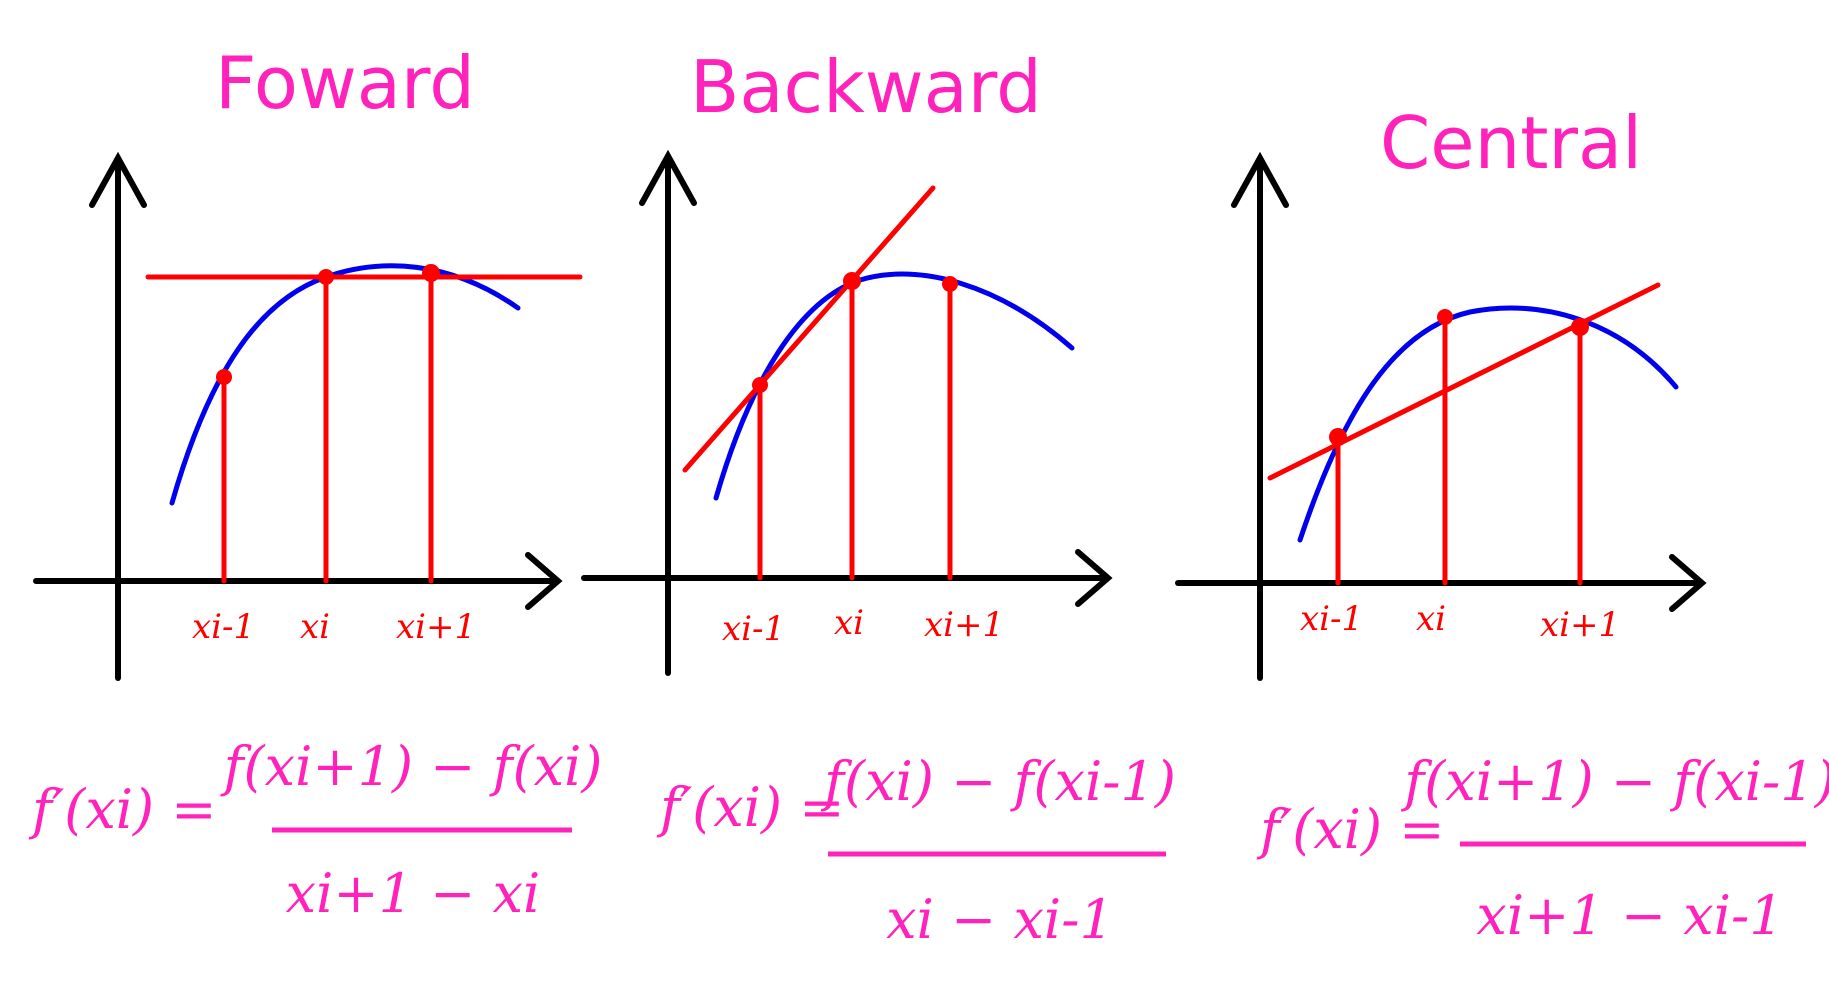 The height and width of the screenshot is (1005, 1829). Describe the element at coordinates (345, 83) in the screenshot. I see `panel-title: Foward` at that location.